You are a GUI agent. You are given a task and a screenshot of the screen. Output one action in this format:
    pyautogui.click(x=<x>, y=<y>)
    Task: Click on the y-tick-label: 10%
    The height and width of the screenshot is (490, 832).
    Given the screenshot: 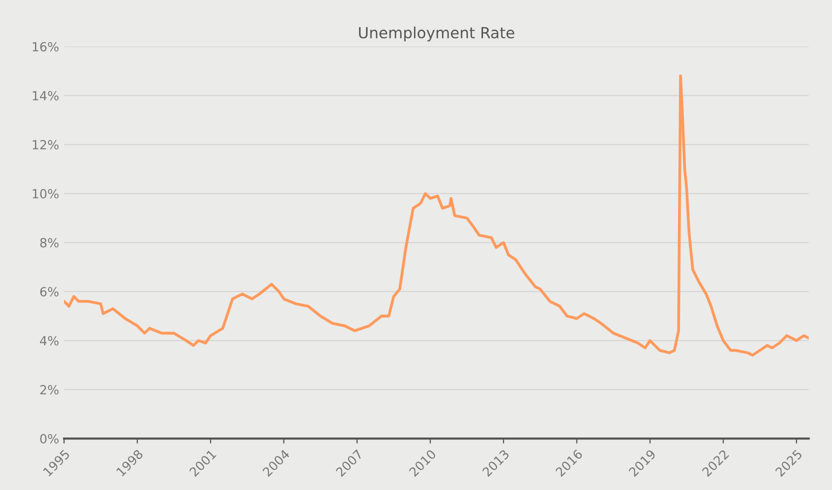 What is the action you would take?
    pyautogui.click(x=45, y=193)
    